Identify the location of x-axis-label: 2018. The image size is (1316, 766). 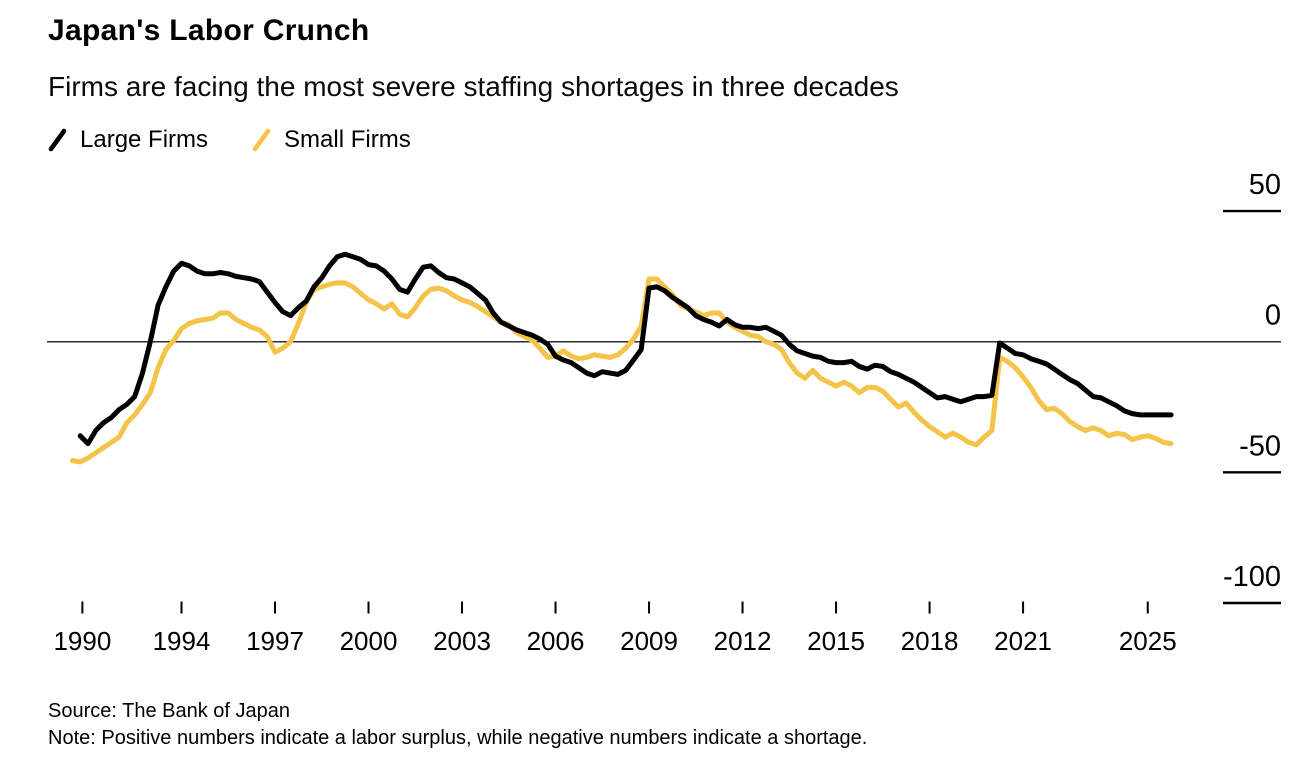
(930, 641).